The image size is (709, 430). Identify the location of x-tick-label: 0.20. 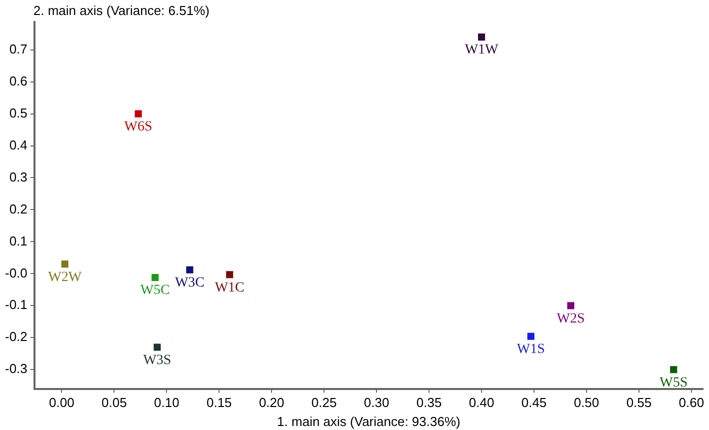
(271, 402).